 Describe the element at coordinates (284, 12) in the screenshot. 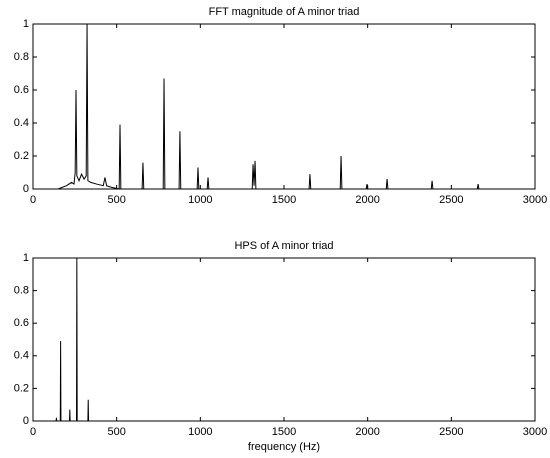

I see `chart-title: FFT magnitude of A minor triad` at that location.